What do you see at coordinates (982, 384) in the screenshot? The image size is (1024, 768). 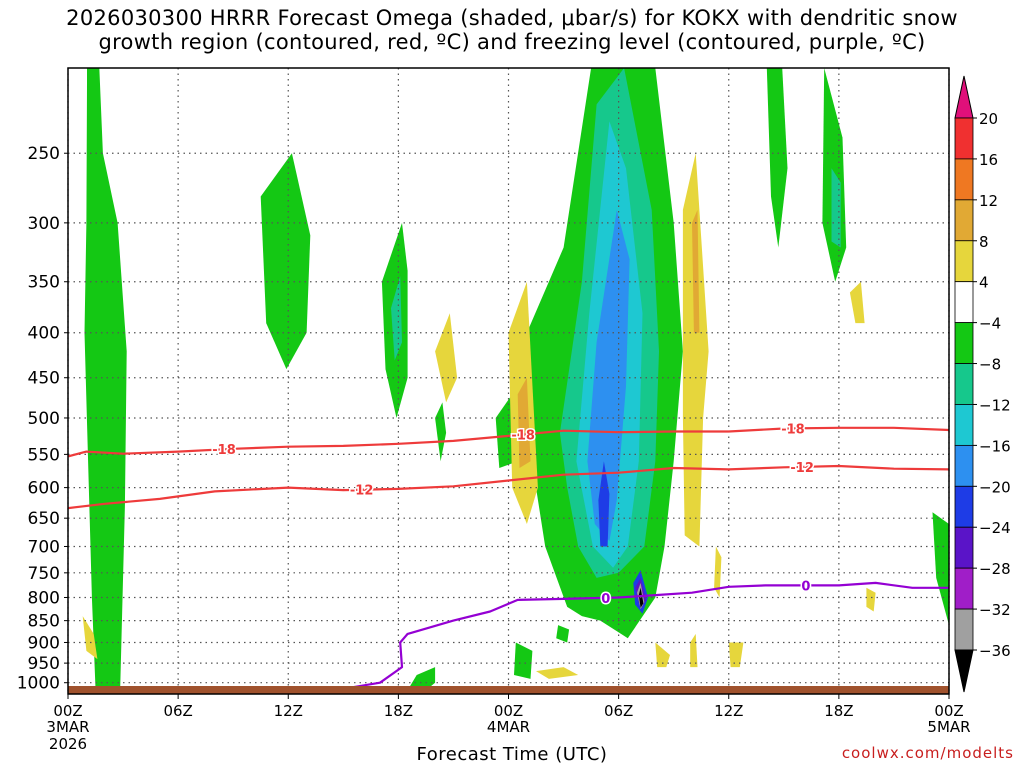 I see `colorbar: 20 16 12 8 4 −4 −8 −12 −16 −20 −24 −28 −32 −36` at bounding box center [982, 384].